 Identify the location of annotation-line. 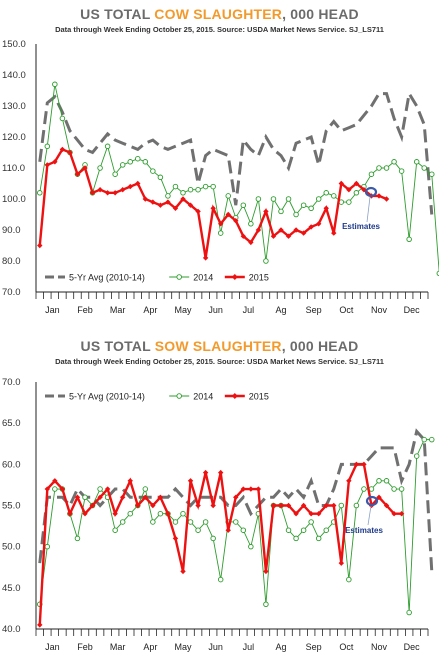
(369, 515).